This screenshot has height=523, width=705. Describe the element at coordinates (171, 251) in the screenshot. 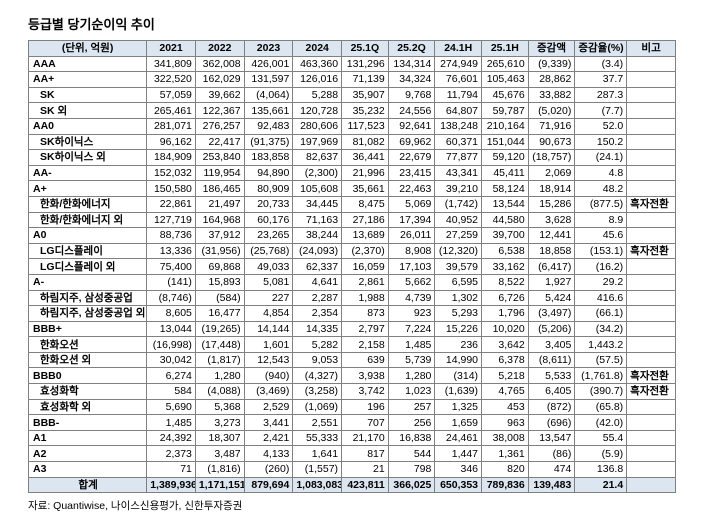

I see `value-cell: 13,336` at that location.